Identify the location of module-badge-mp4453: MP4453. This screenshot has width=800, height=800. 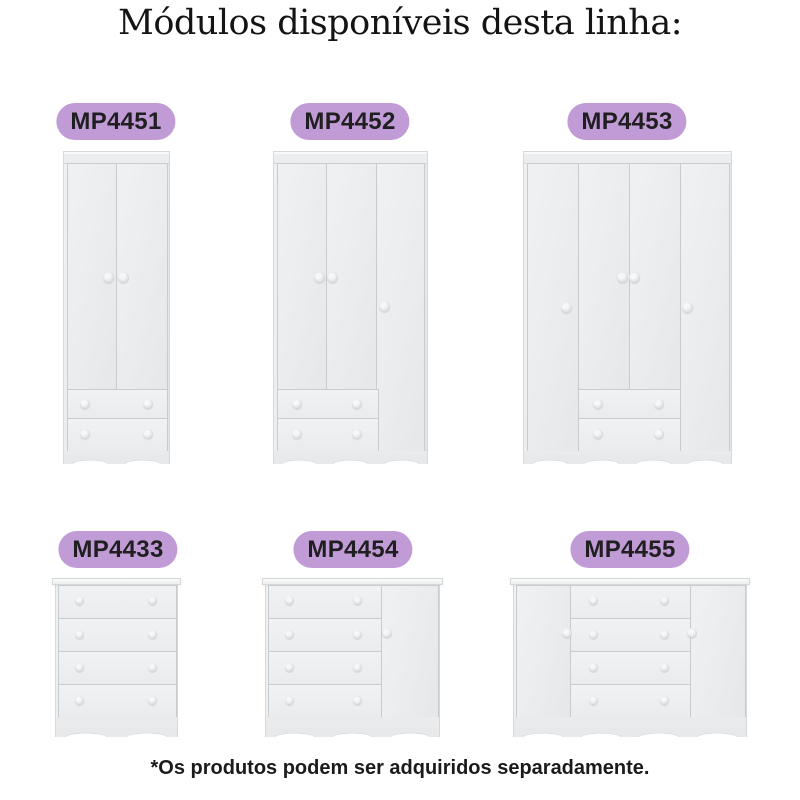
(627, 121).